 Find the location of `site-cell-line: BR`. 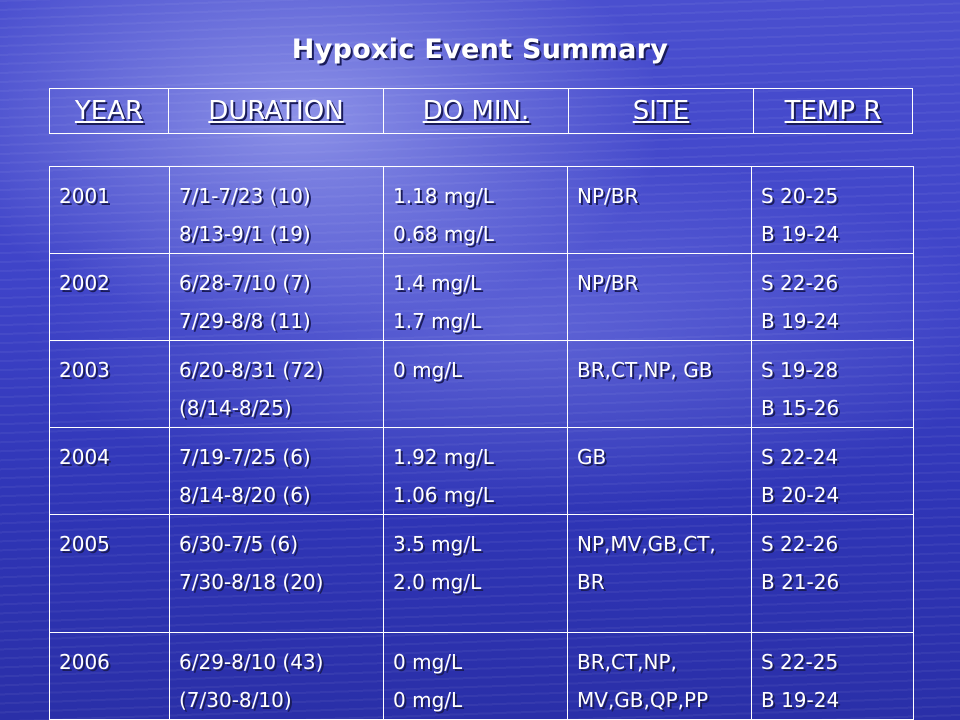

site-cell-line: BR is located at coordinates (591, 582).